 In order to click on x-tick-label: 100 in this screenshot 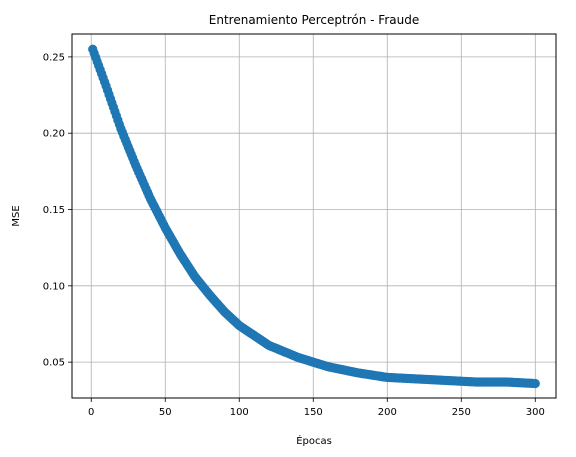, I will do `click(239, 412)`.